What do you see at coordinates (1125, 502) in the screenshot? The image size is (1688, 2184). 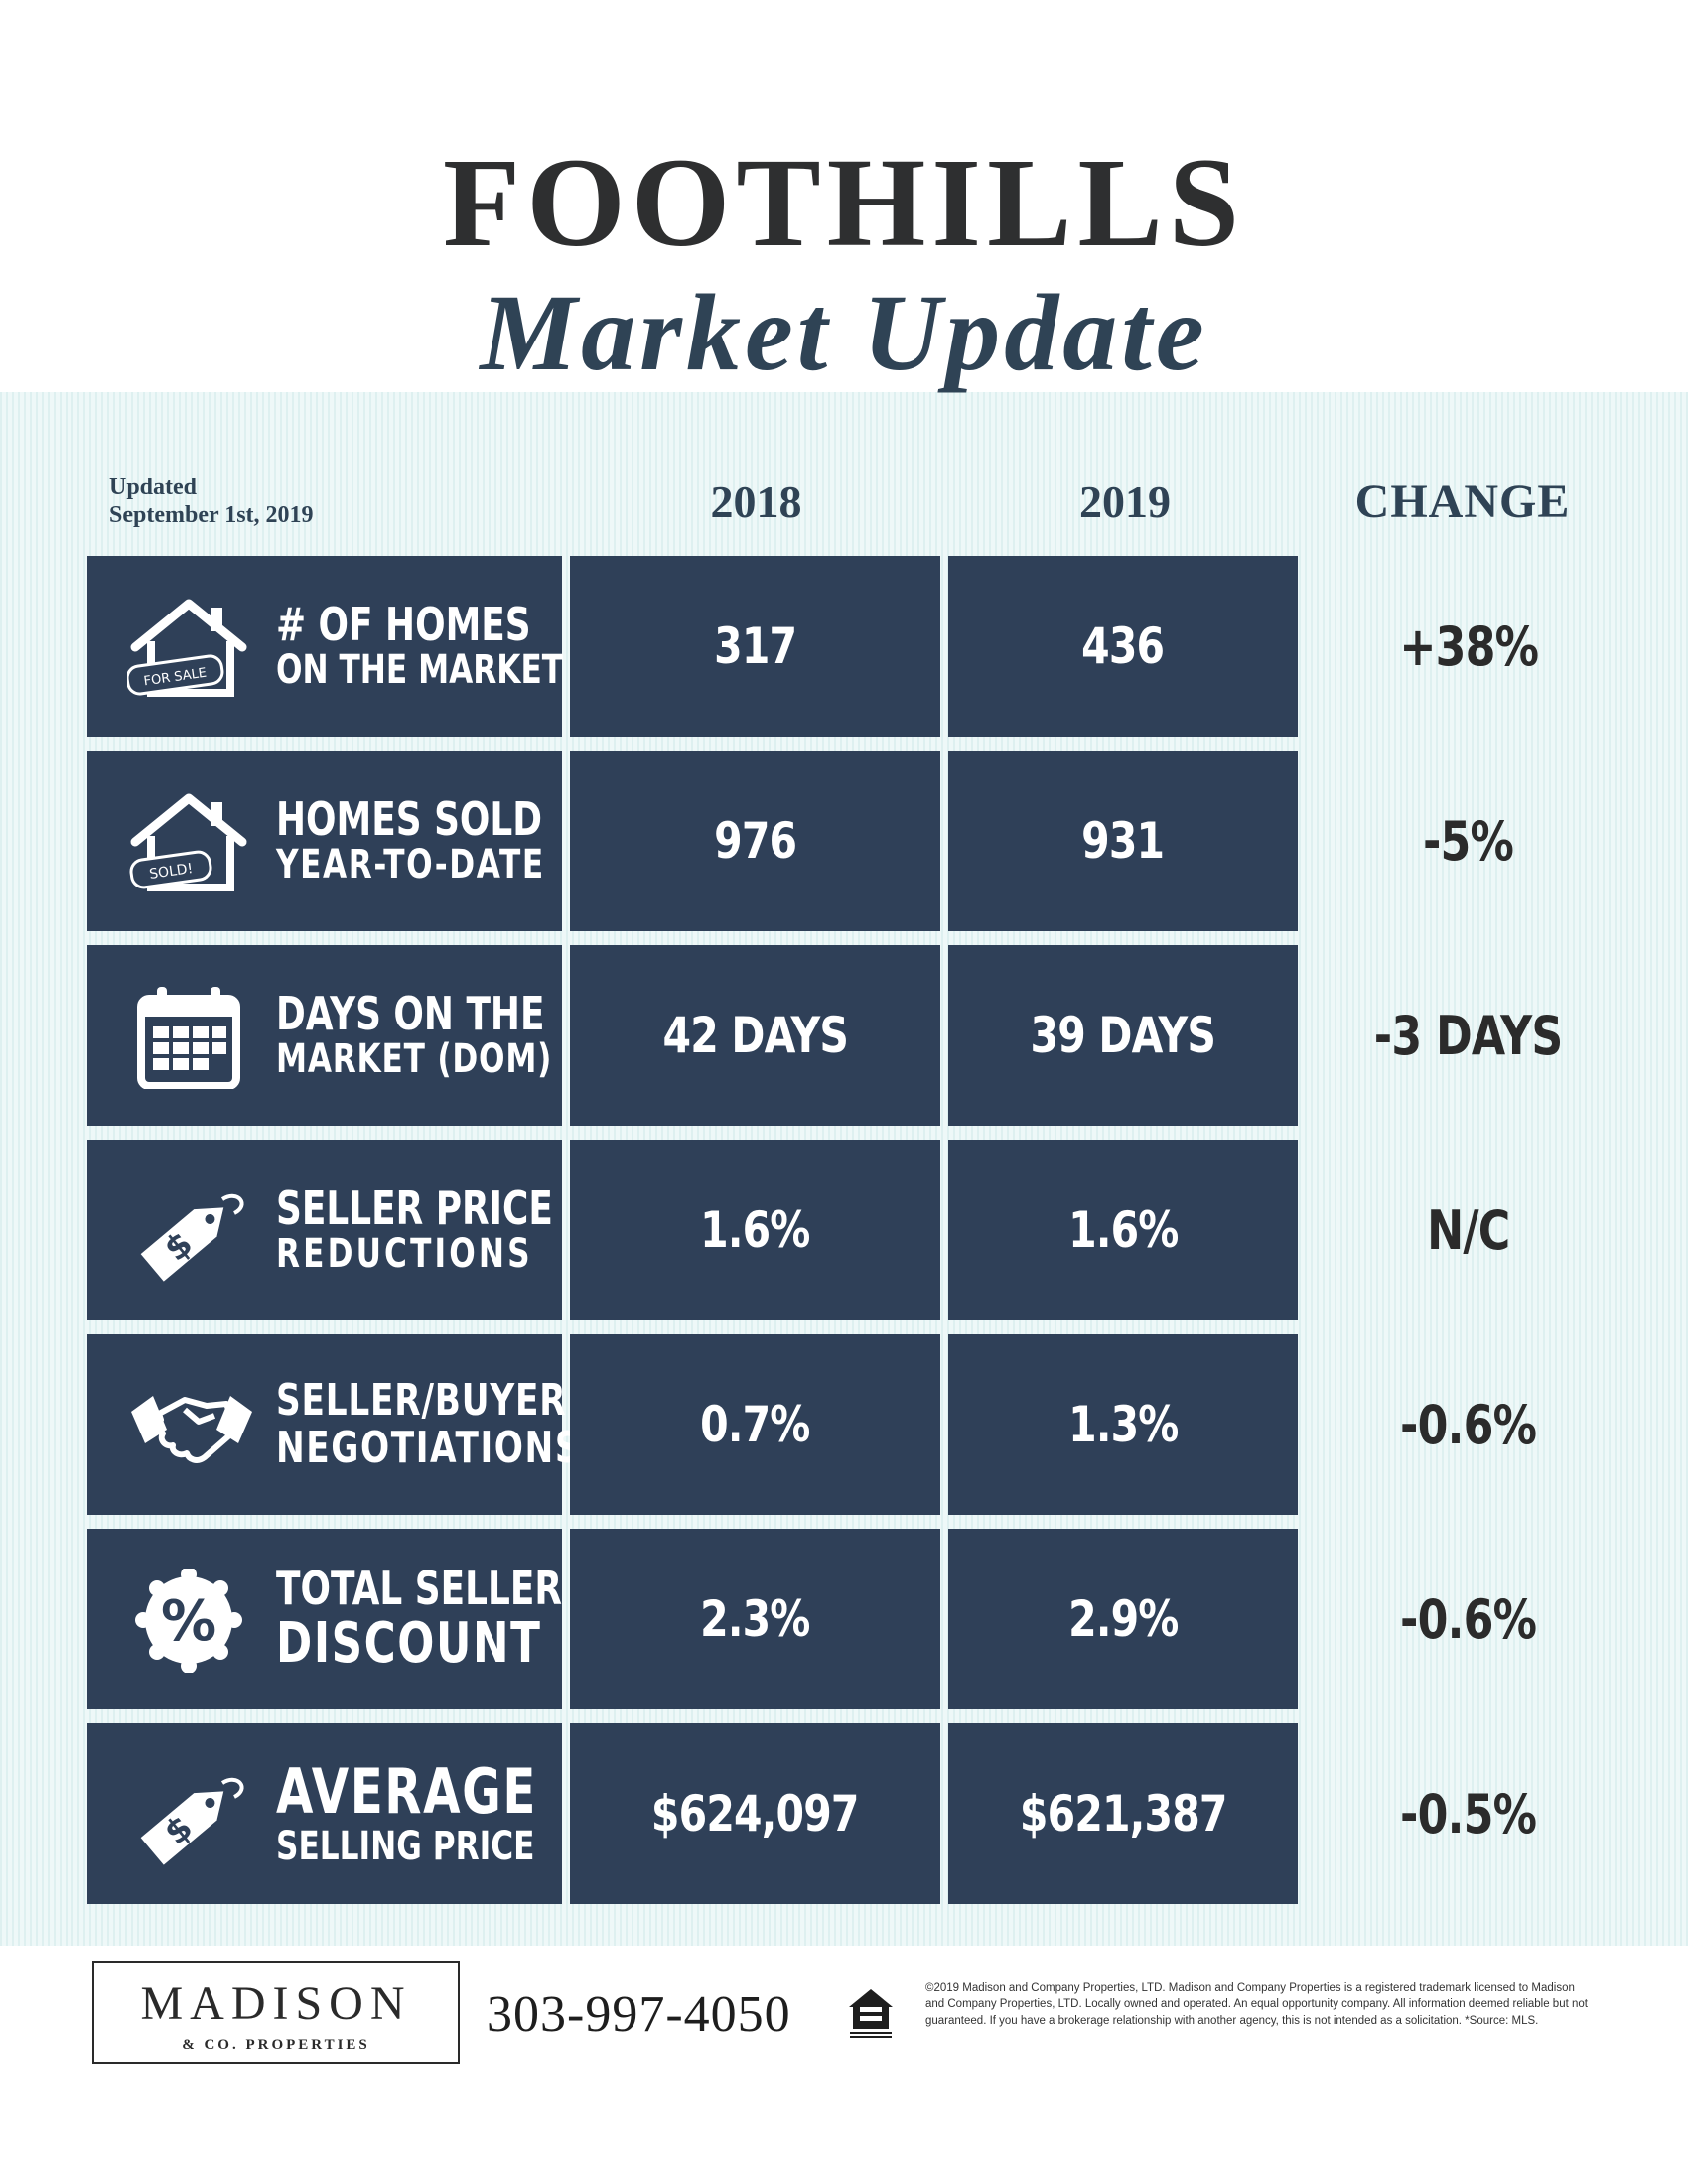 I see `column-header-2019: 2019` at bounding box center [1125, 502].